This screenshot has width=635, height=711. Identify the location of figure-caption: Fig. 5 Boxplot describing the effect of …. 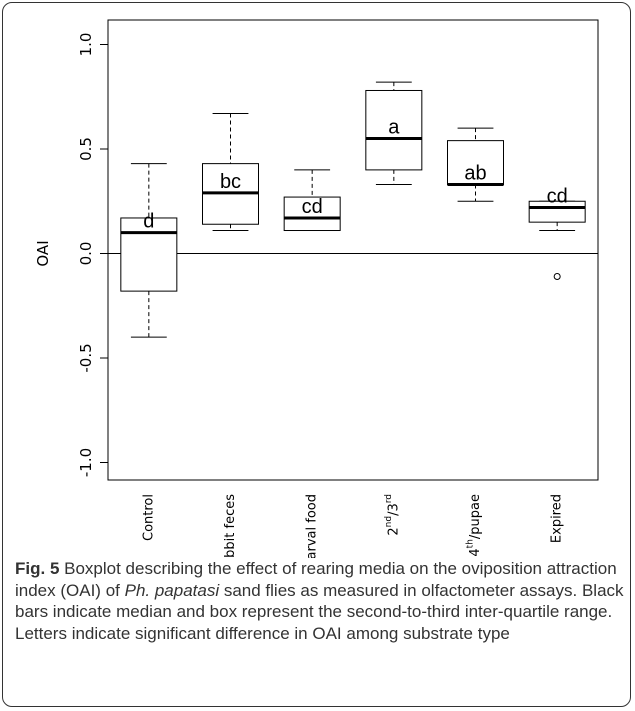
(320, 601).